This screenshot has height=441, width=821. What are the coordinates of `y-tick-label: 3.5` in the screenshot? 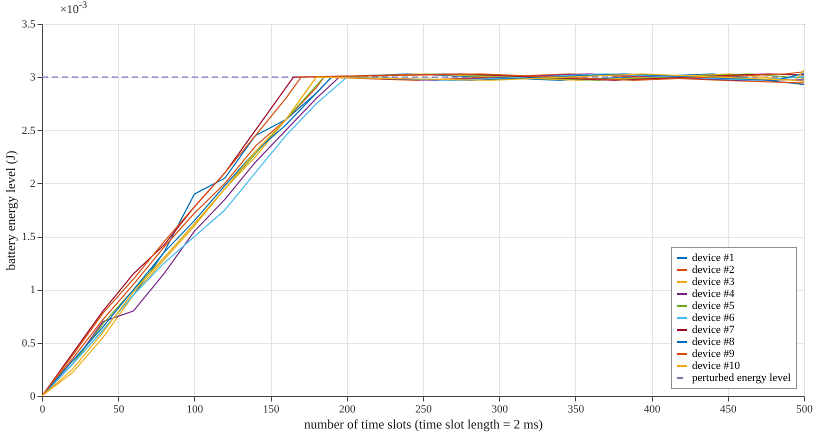 It's located at (29, 24).